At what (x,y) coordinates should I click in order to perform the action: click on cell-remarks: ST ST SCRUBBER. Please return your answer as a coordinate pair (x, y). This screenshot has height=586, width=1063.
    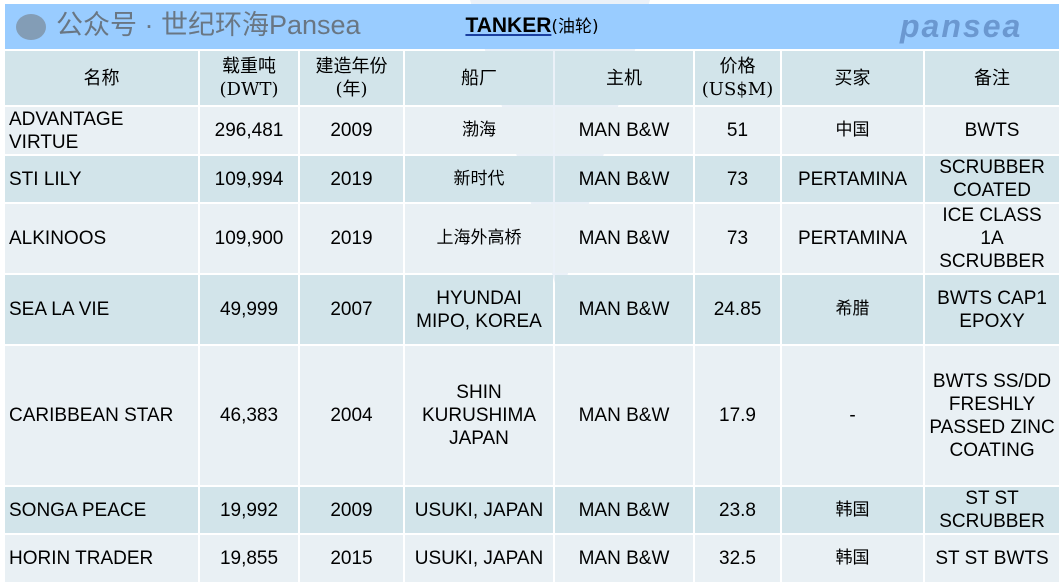
    Looking at the image, I should click on (992, 510).